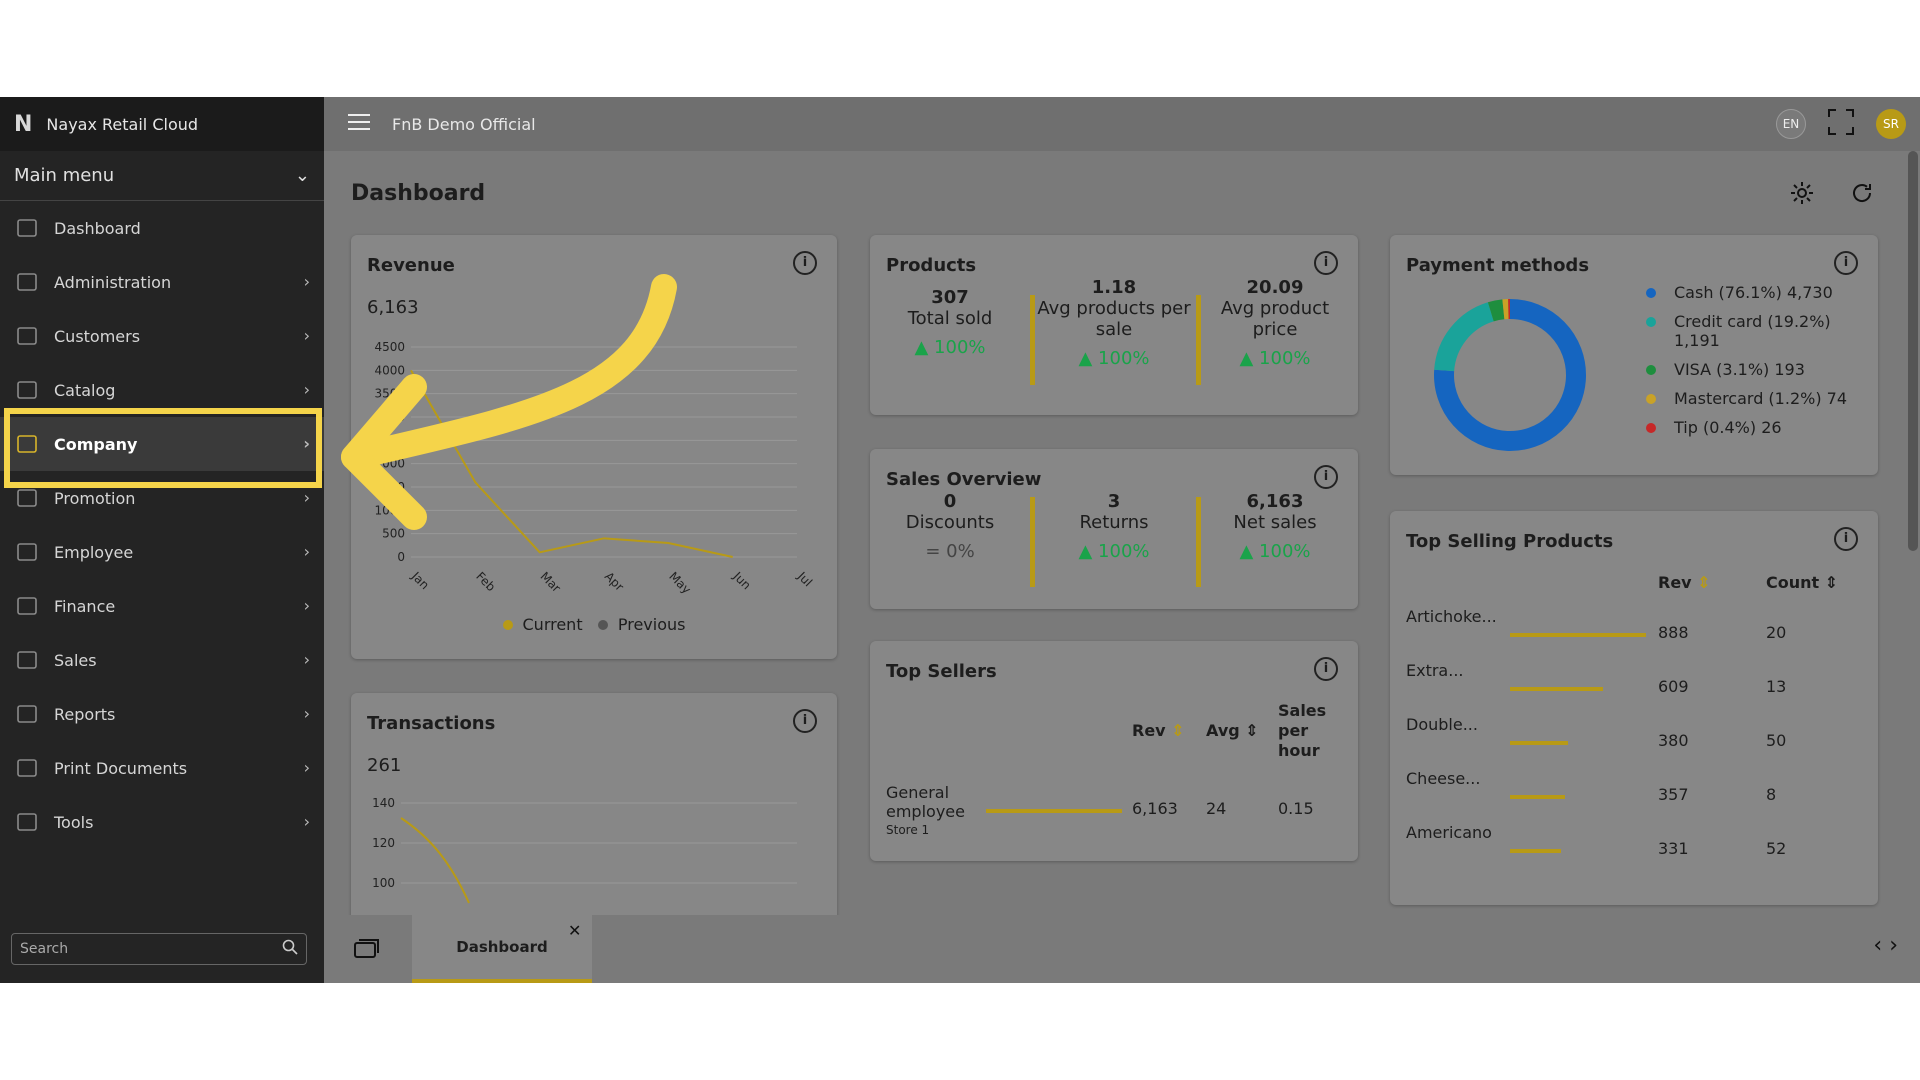 The image size is (1920, 1080). I want to click on kpi-label: Returns, so click(1114, 522).